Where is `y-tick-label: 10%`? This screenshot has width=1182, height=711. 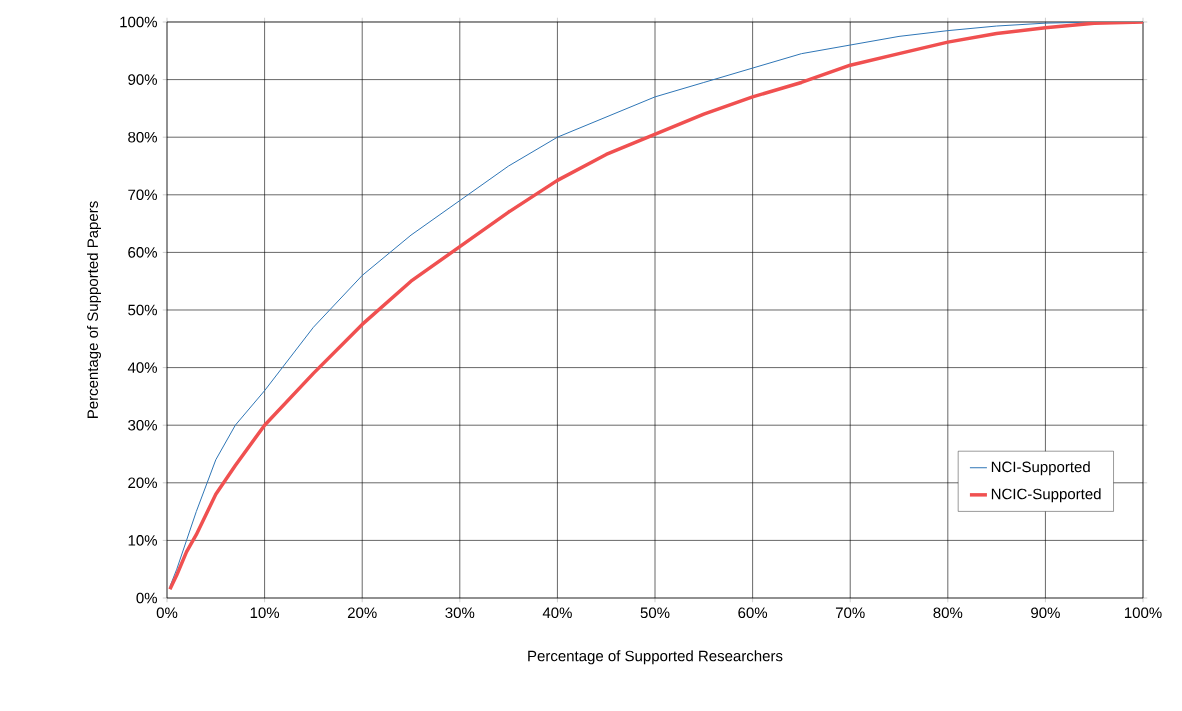 y-tick-label: 10% is located at coordinates (143, 540).